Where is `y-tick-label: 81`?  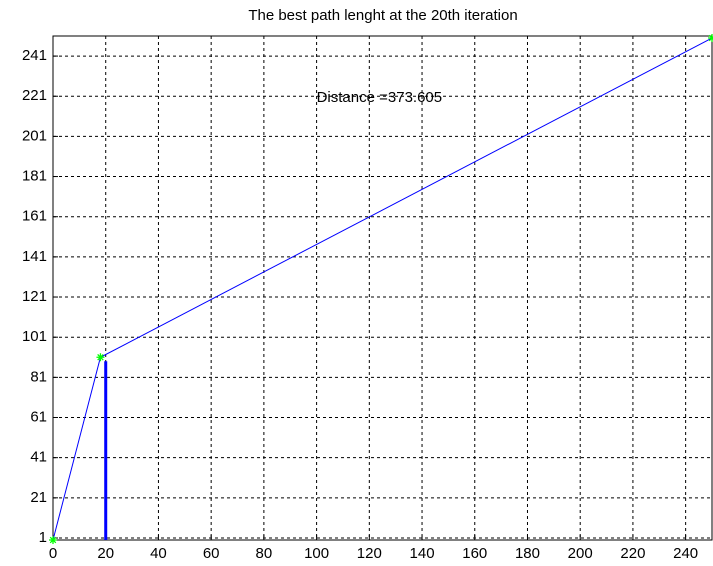
y-tick-label: 81 is located at coordinates (38, 376).